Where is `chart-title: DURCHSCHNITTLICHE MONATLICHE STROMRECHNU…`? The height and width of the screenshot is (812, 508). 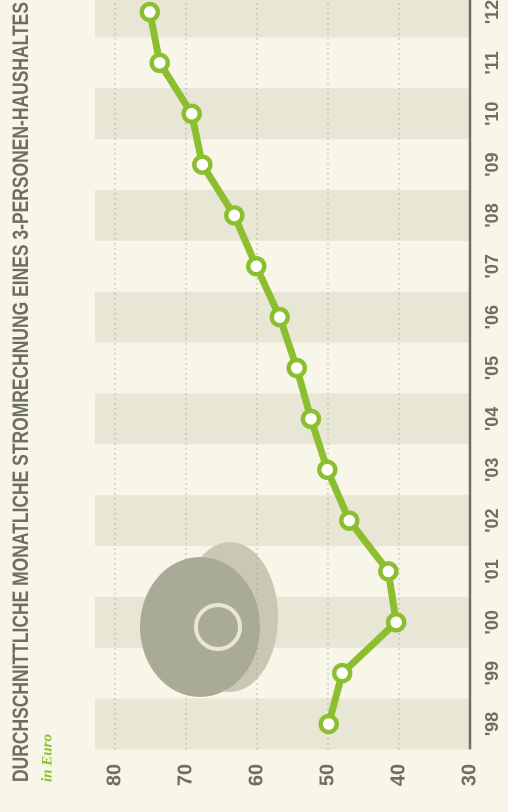
chart-title: DURCHSCHNITTLICHE MONATLICHE STROMRECHNU… is located at coordinates (20, 392).